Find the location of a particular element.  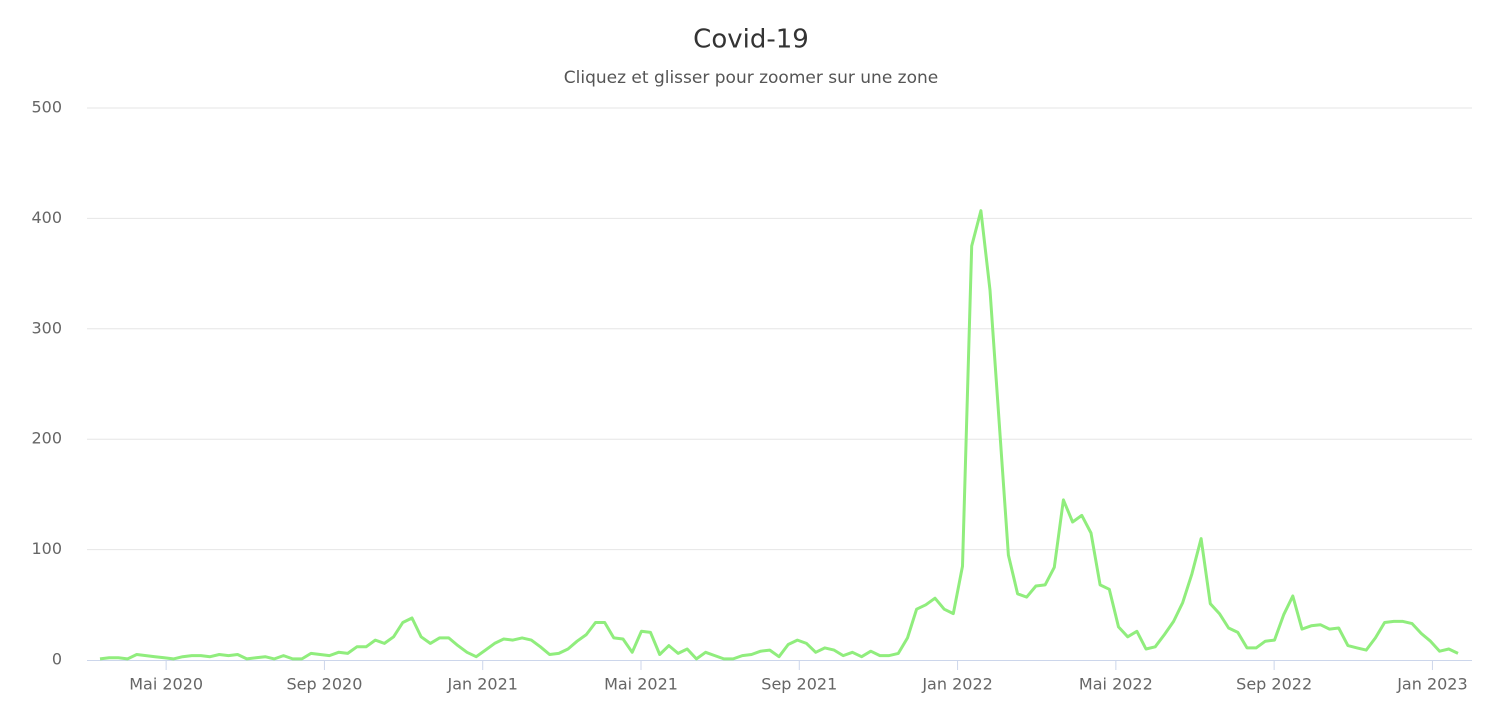

x-tick-label: Sep 2020 is located at coordinates (324, 684).